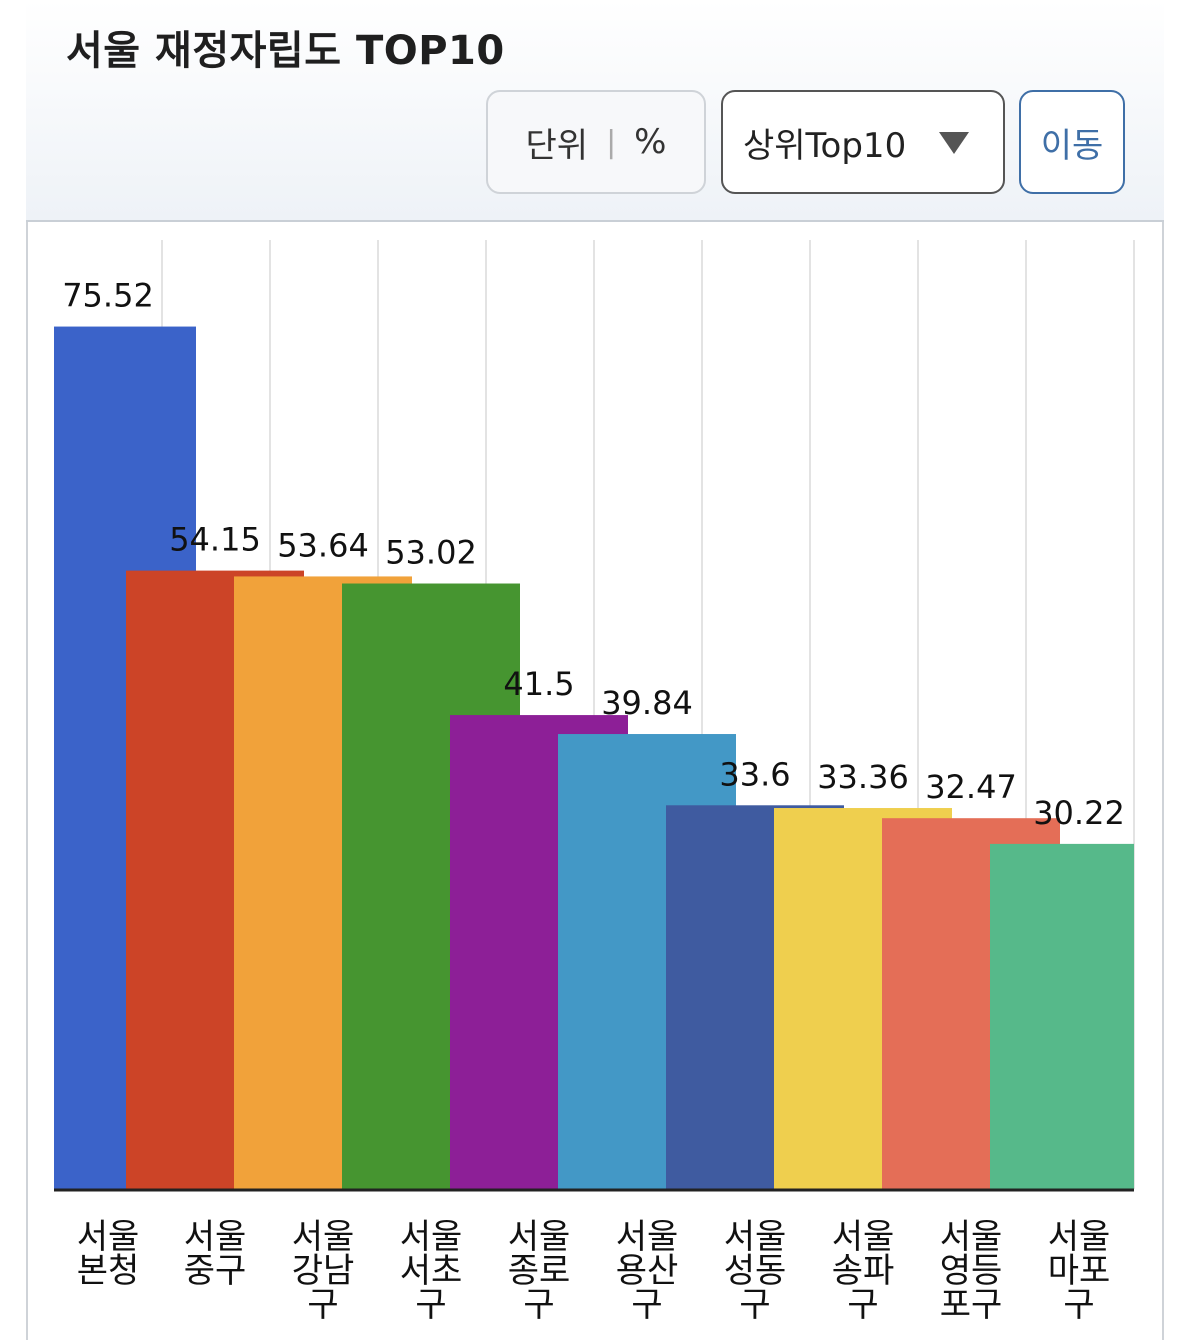 The image size is (1179, 1340). What do you see at coordinates (1079, 1271) in the screenshot?
I see `category-label: 마포` at bounding box center [1079, 1271].